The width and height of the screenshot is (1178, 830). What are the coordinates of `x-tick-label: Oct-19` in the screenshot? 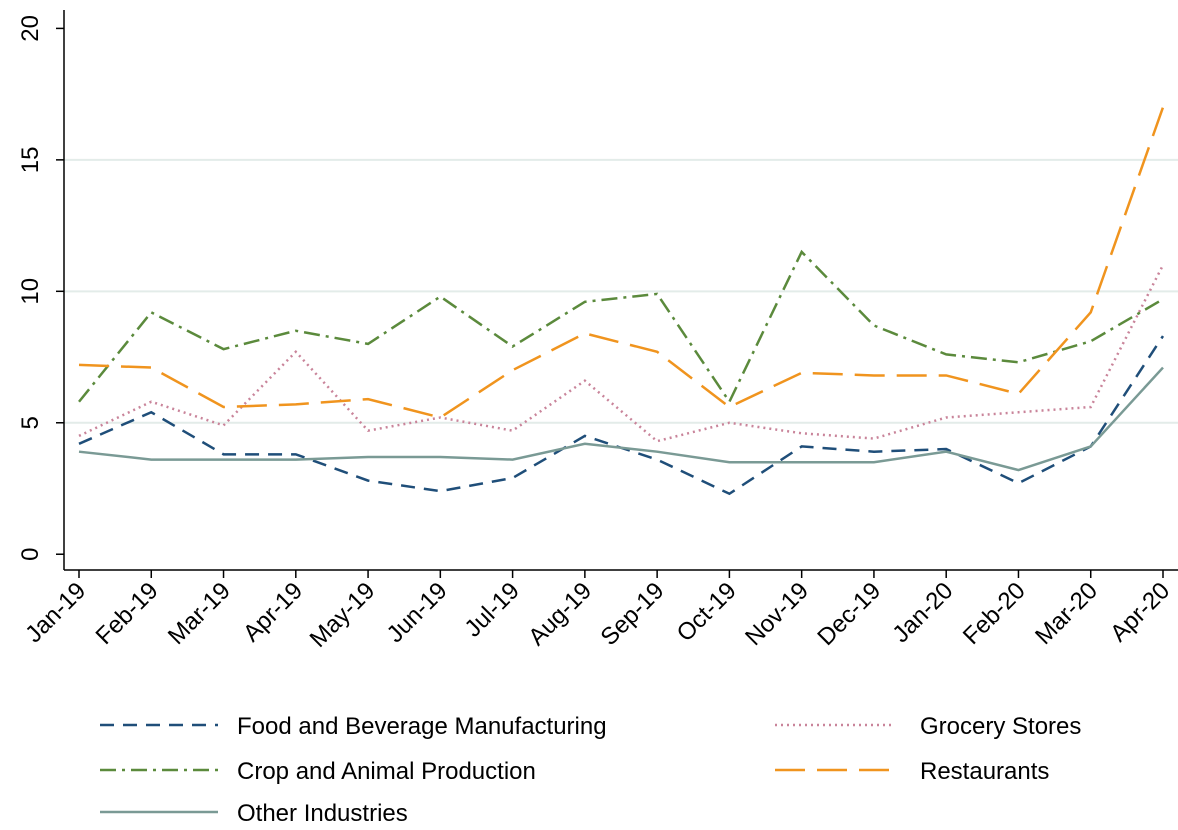 It's located at (707, 612).